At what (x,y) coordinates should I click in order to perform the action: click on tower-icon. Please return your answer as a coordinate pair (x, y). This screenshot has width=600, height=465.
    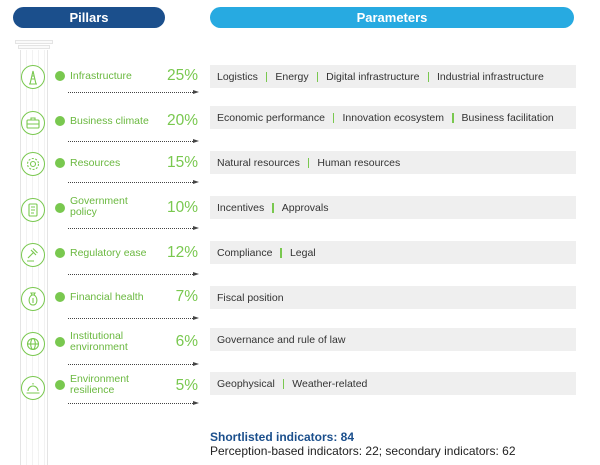
    Looking at the image, I should click on (33, 77).